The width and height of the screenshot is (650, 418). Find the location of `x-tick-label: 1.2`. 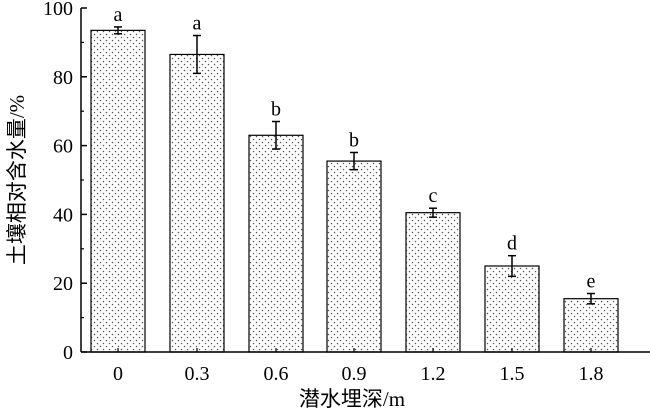

x-tick-label: 1.2 is located at coordinates (433, 374).